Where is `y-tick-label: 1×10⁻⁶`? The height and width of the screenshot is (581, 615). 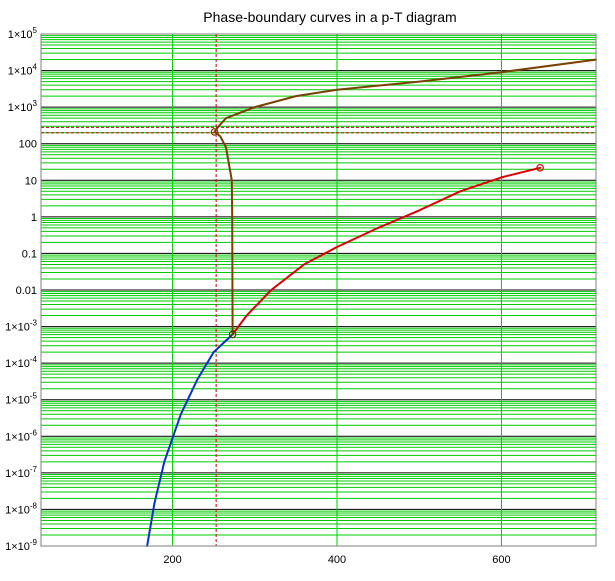
y-tick-label: 1×10⁻⁶ is located at coordinates (21, 435).